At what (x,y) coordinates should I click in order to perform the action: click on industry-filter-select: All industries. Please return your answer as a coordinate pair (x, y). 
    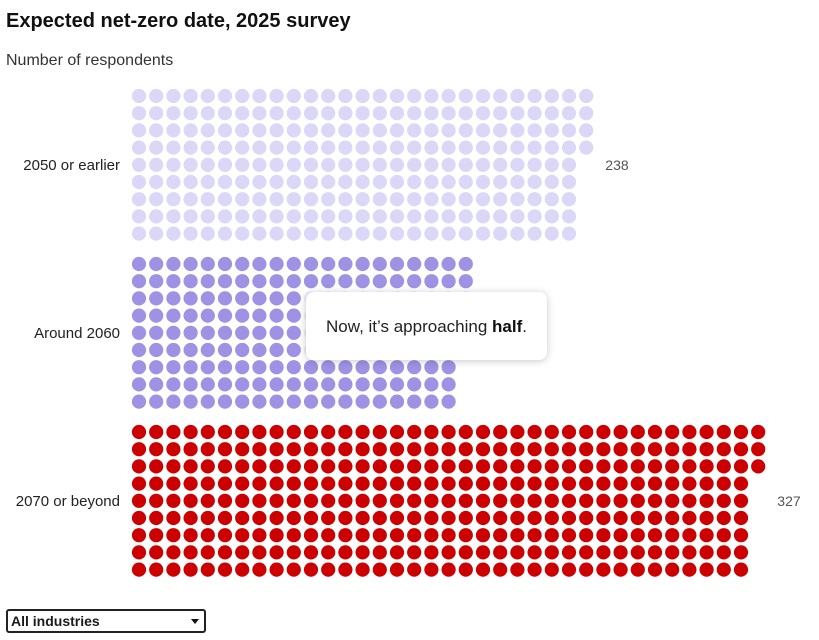
    Looking at the image, I should click on (106, 621).